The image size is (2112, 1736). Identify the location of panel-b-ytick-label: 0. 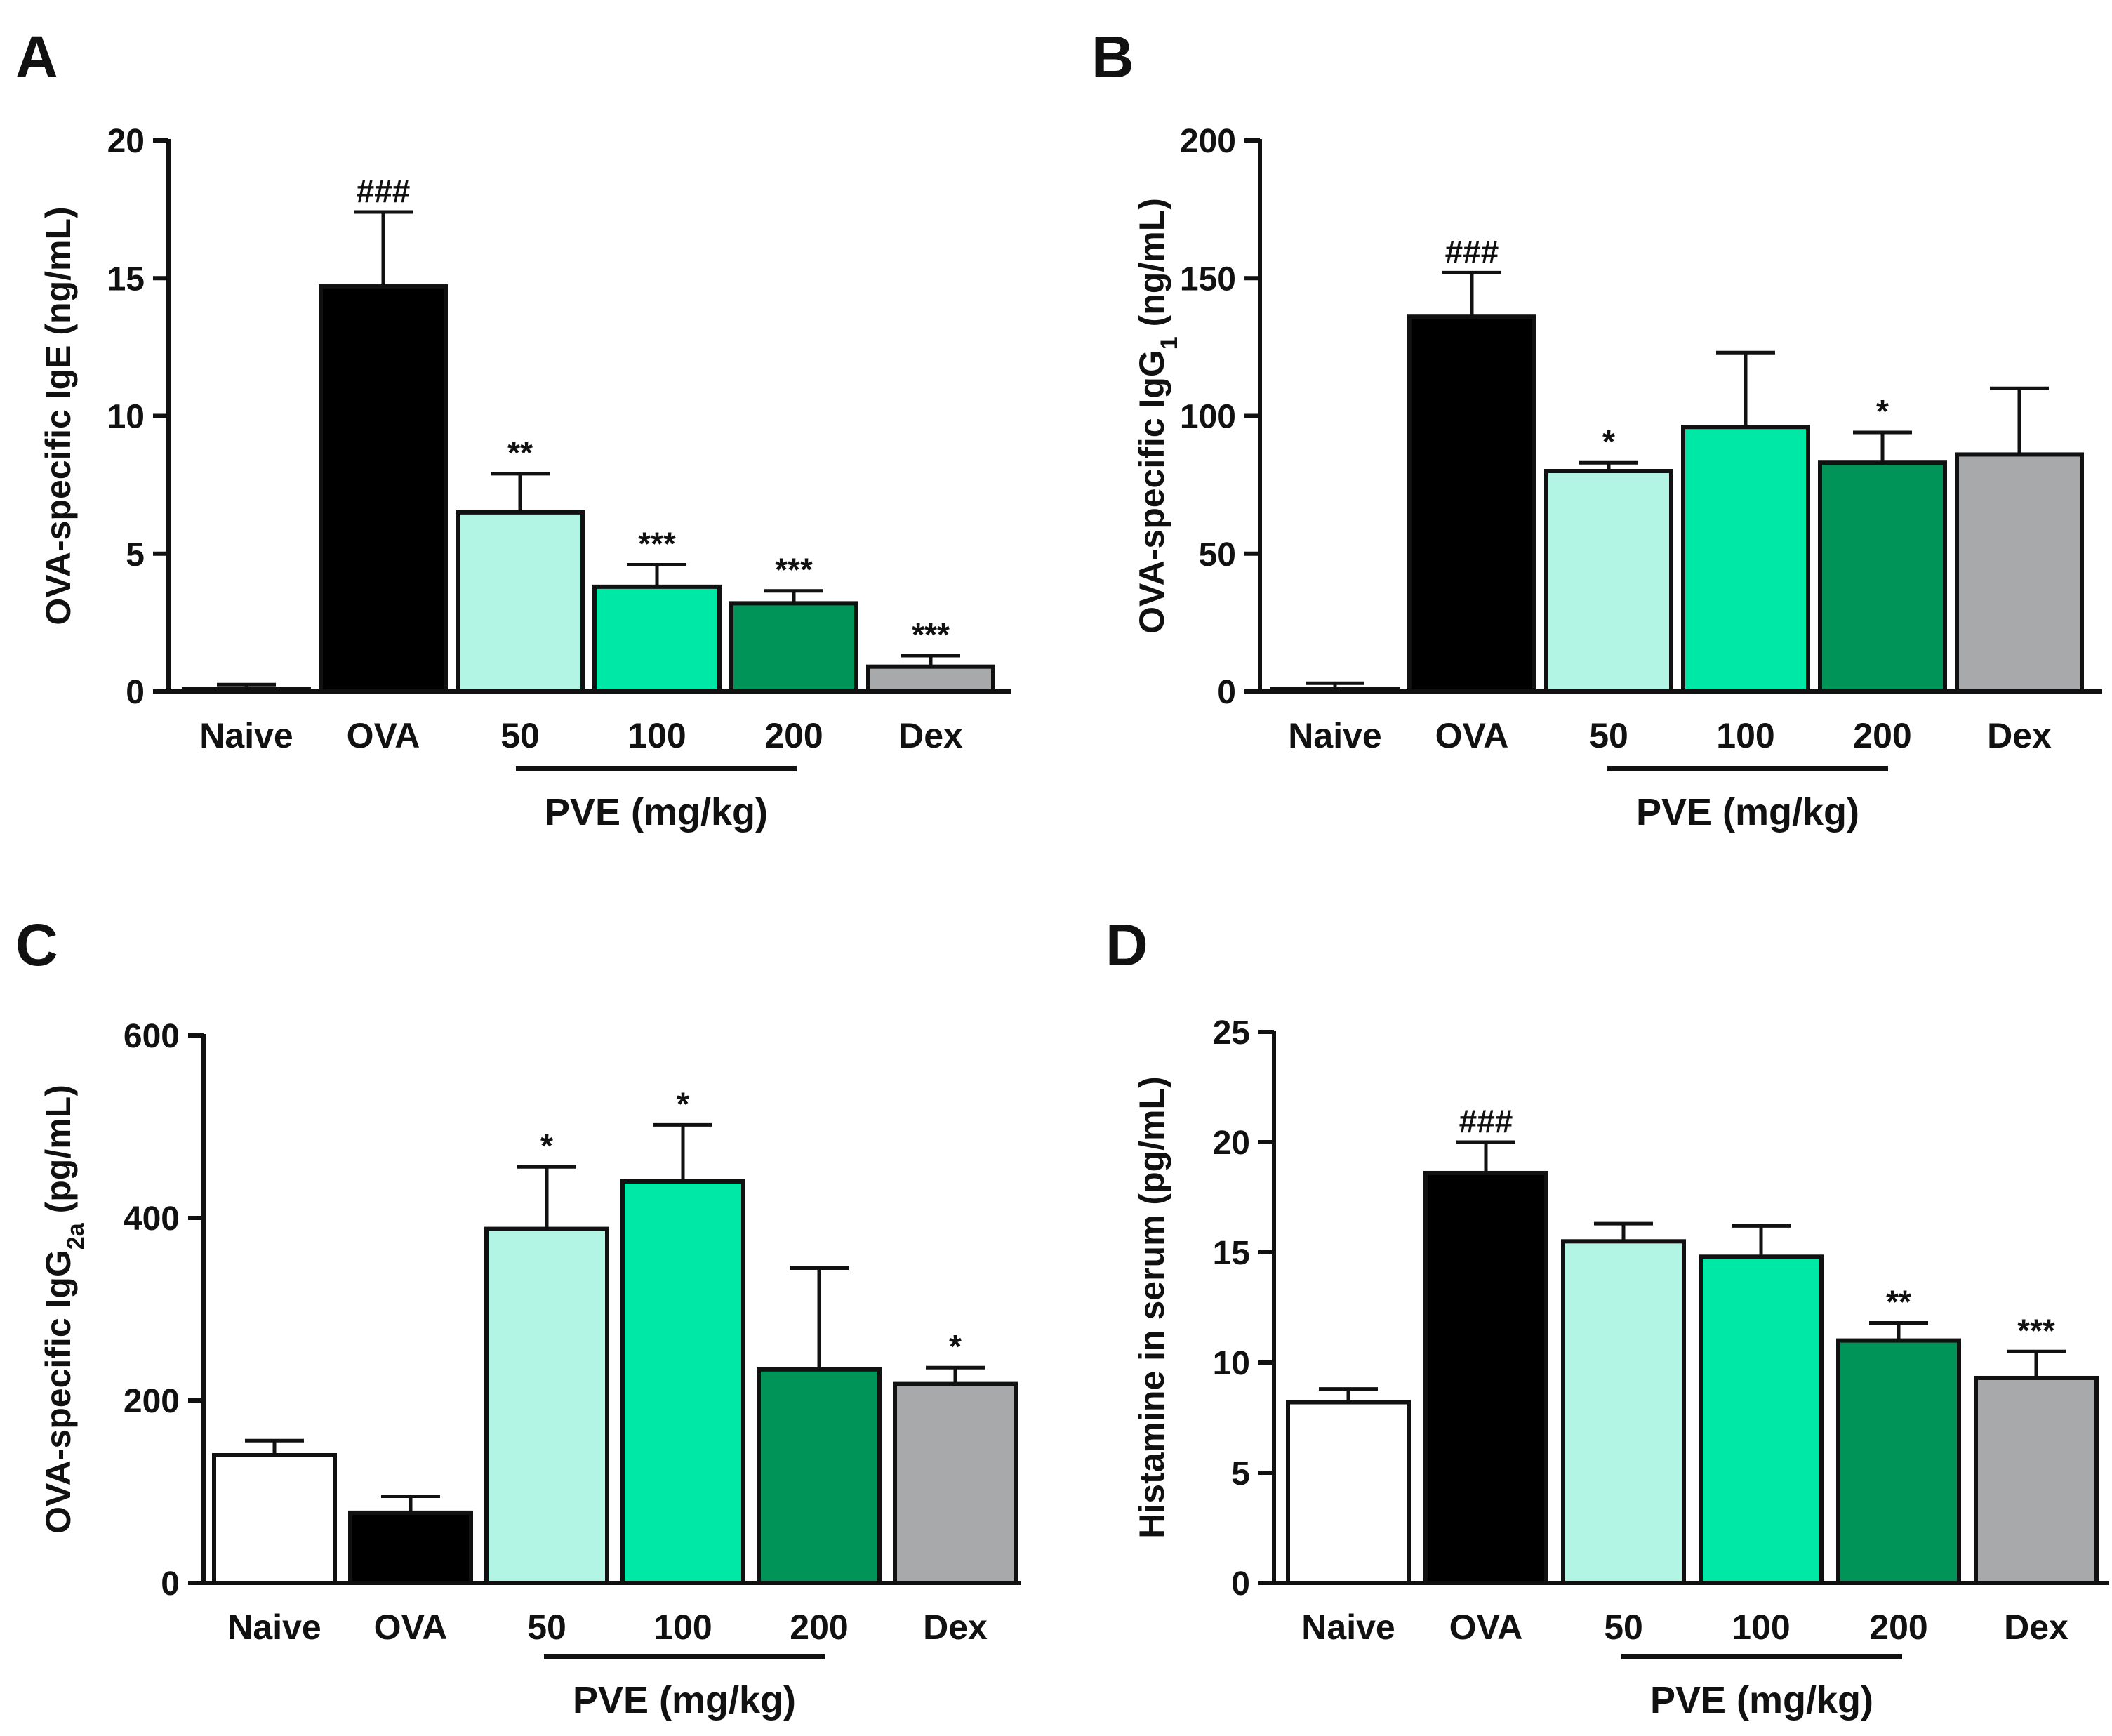
(1226, 692).